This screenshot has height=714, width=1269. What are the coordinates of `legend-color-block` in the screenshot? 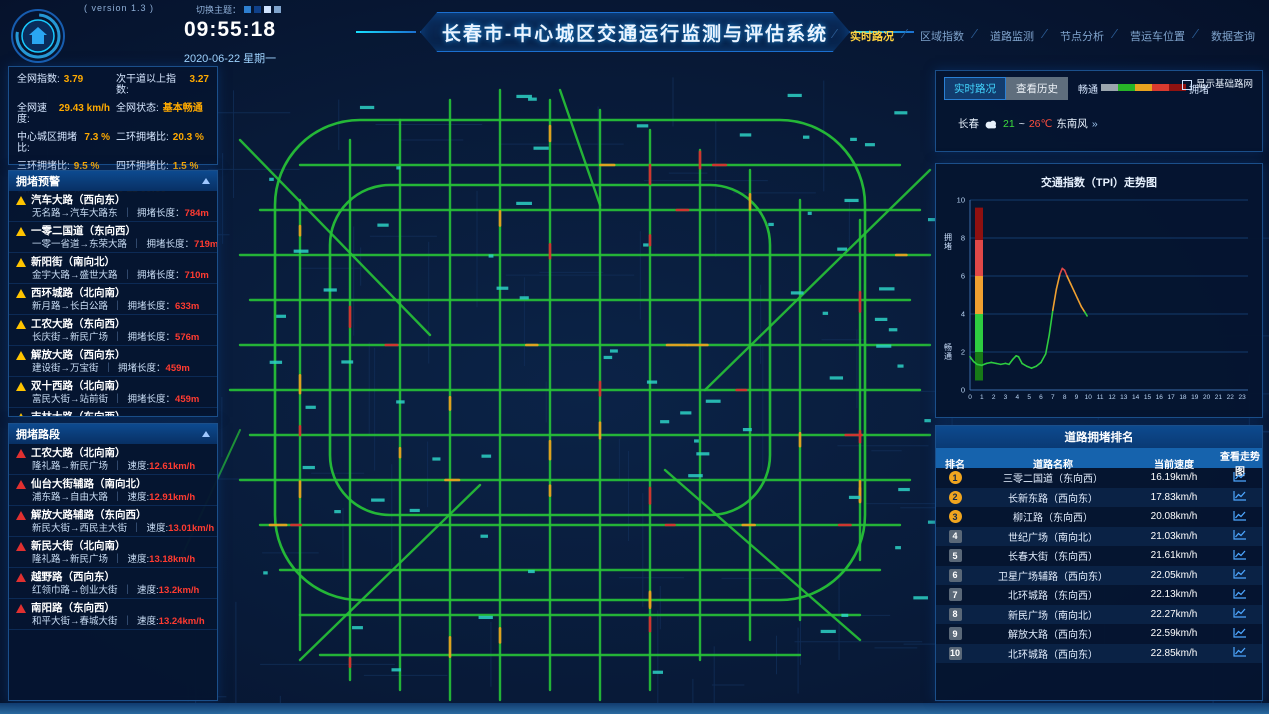 It's located at (1177, 87).